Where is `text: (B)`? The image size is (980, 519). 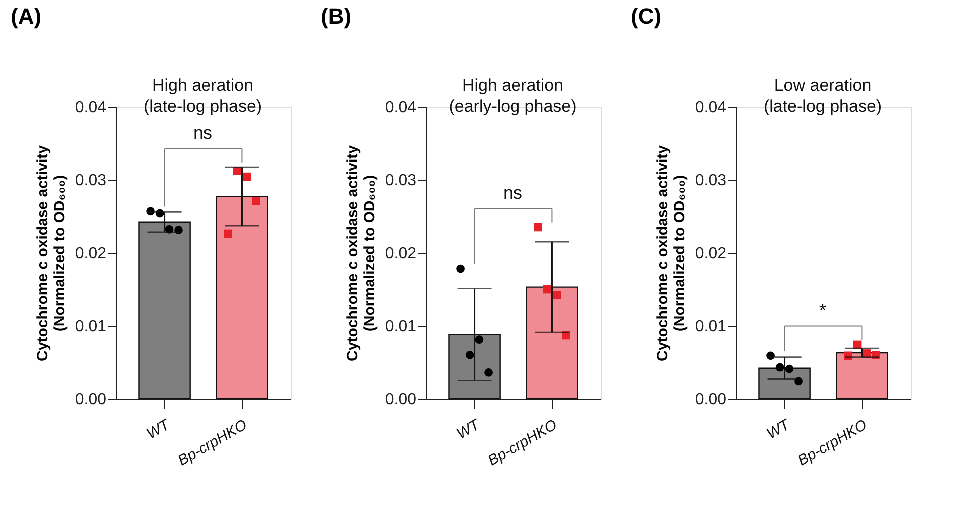 text: (B) is located at coordinates (336, 16).